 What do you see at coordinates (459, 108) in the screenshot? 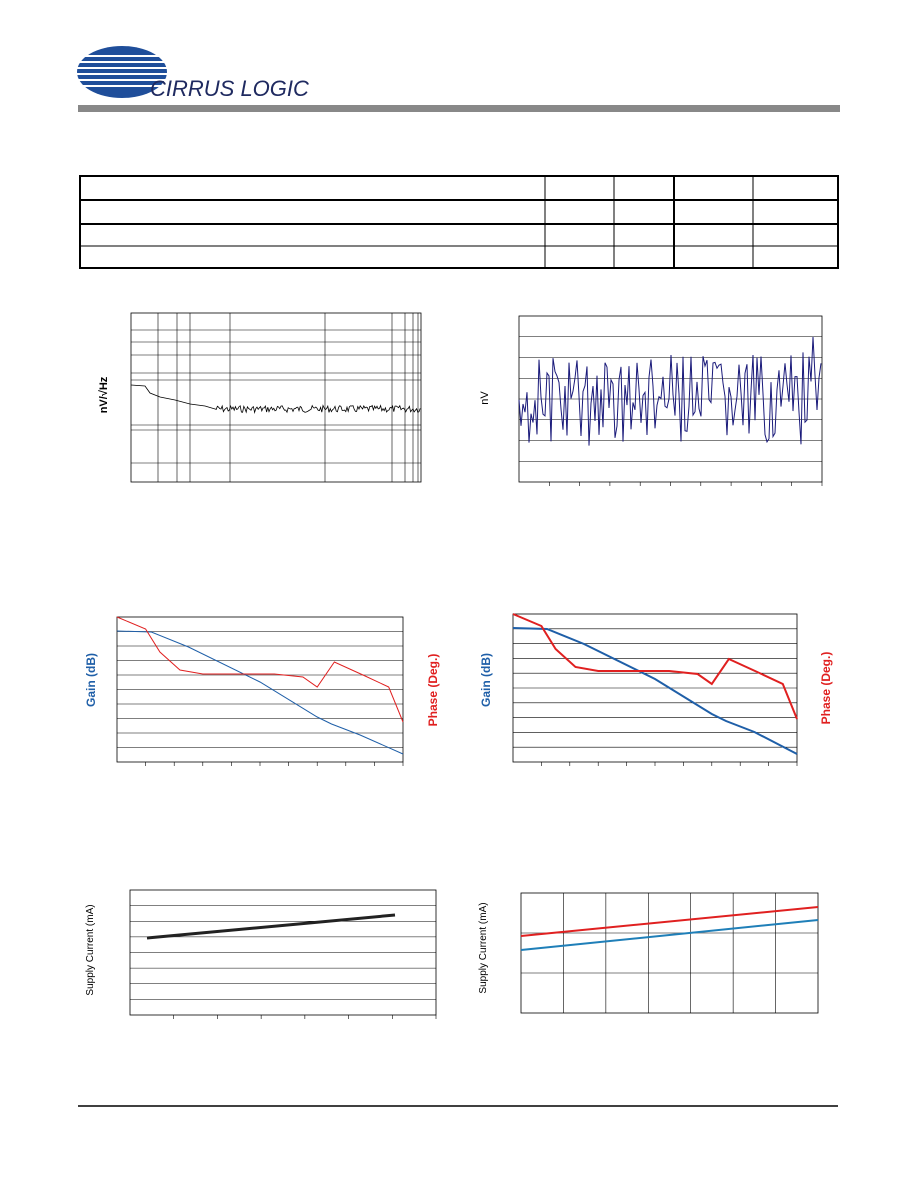
I see `header-bar` at bounding box center [459, 108].